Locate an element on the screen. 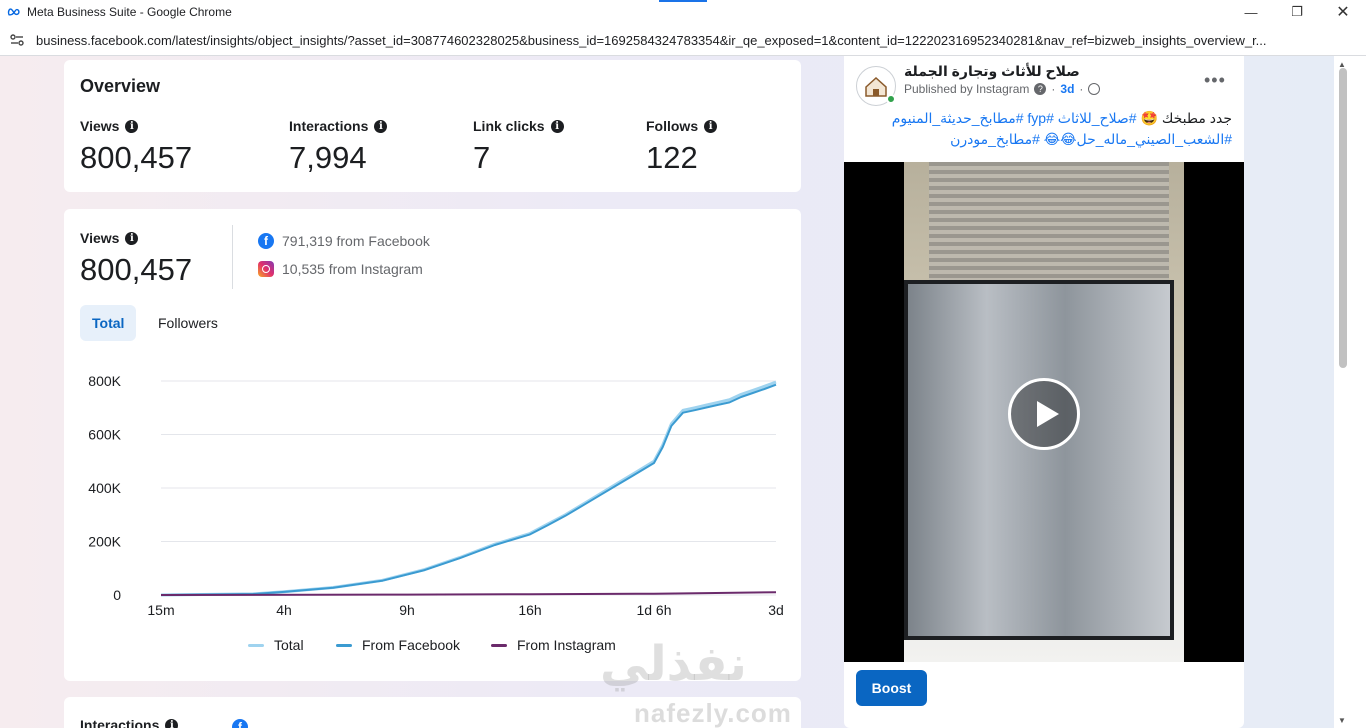  meta-logo-icon is located at coordinates (13, 12).